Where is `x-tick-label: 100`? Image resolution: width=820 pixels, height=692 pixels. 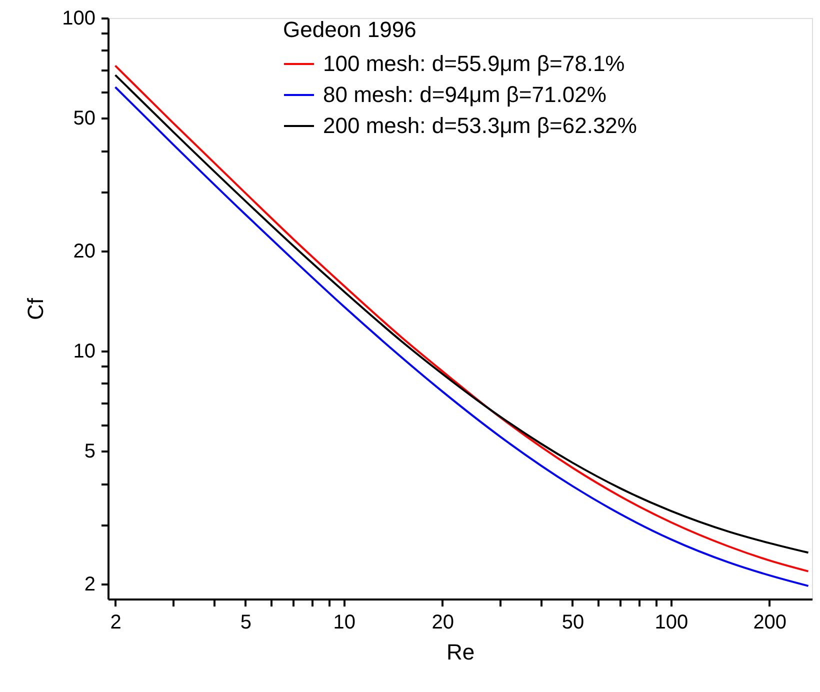 x-tick-label: 100 is located at coordinates (671, 623).